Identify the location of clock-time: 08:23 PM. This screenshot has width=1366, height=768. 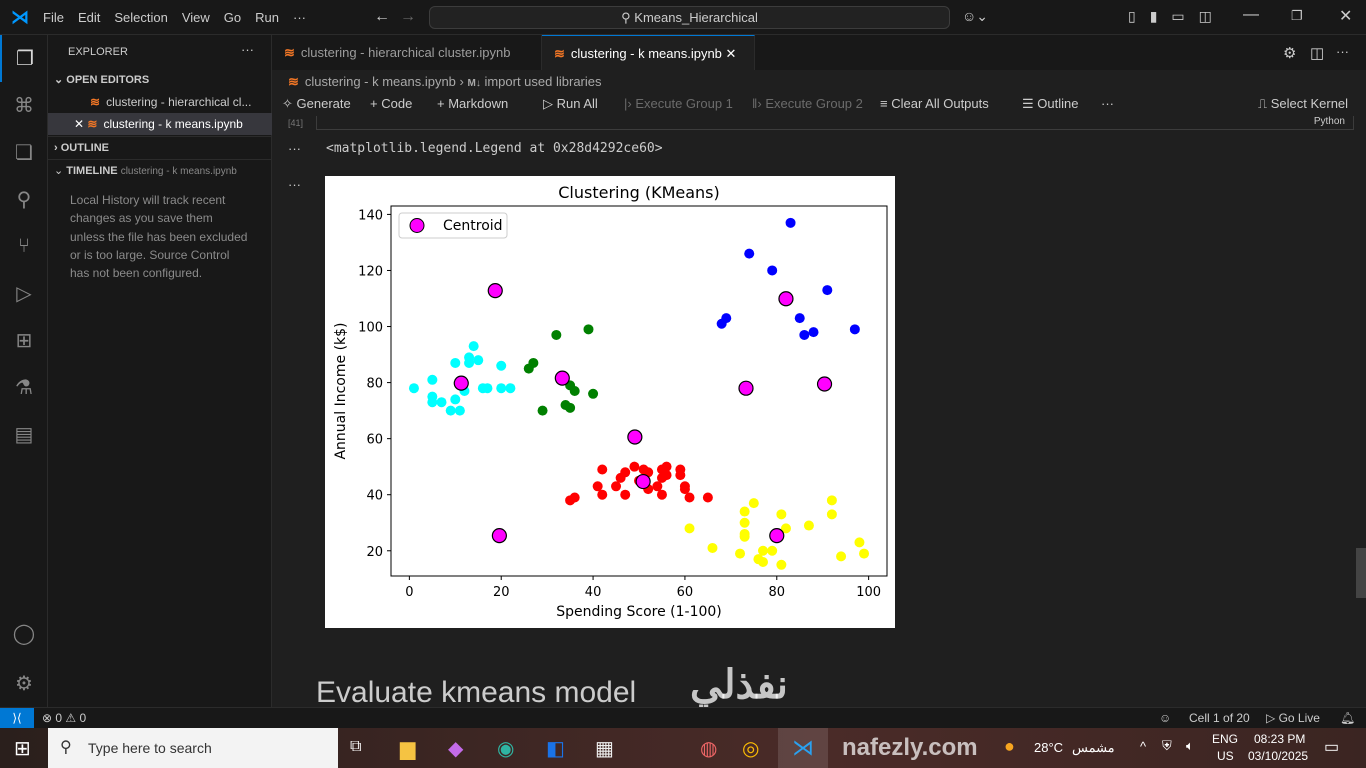
(1280, 739).